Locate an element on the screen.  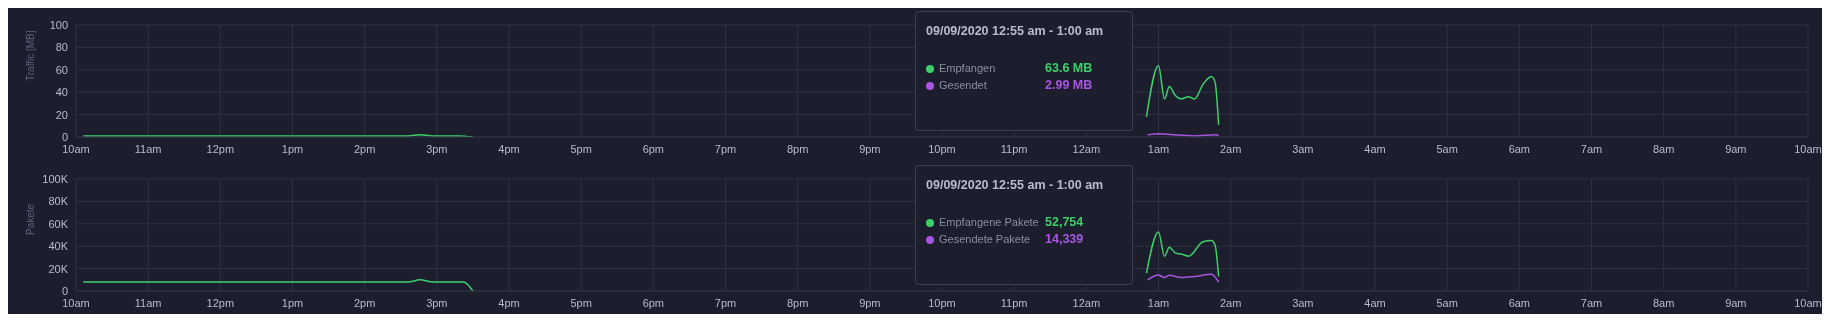
y-tick-label: 40K is located at coordinates (58, 246).